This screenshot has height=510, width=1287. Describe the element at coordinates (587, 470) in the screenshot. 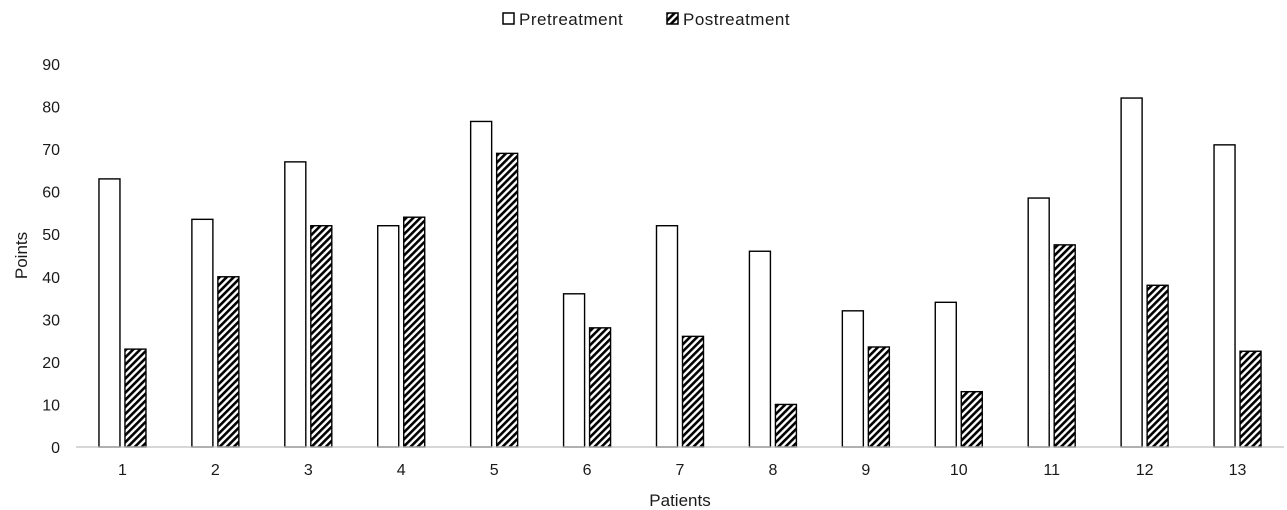

I see `x-tick-label: 6` at that location.